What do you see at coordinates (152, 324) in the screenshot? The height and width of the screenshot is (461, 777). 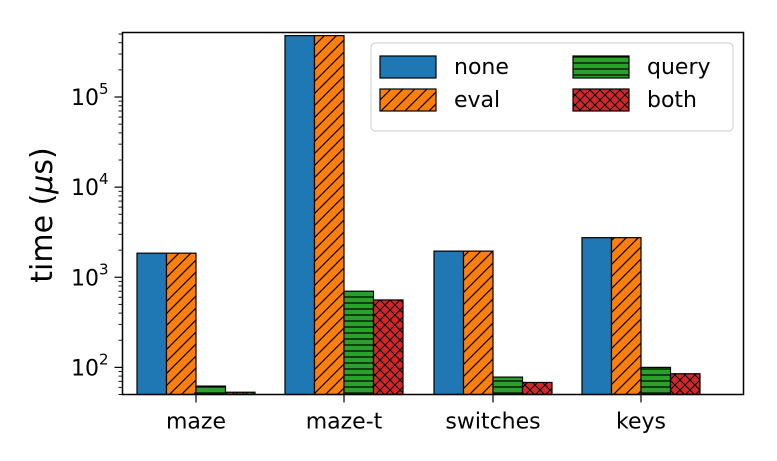 I see `bar-none-maze` at bounding box center [152, 324].